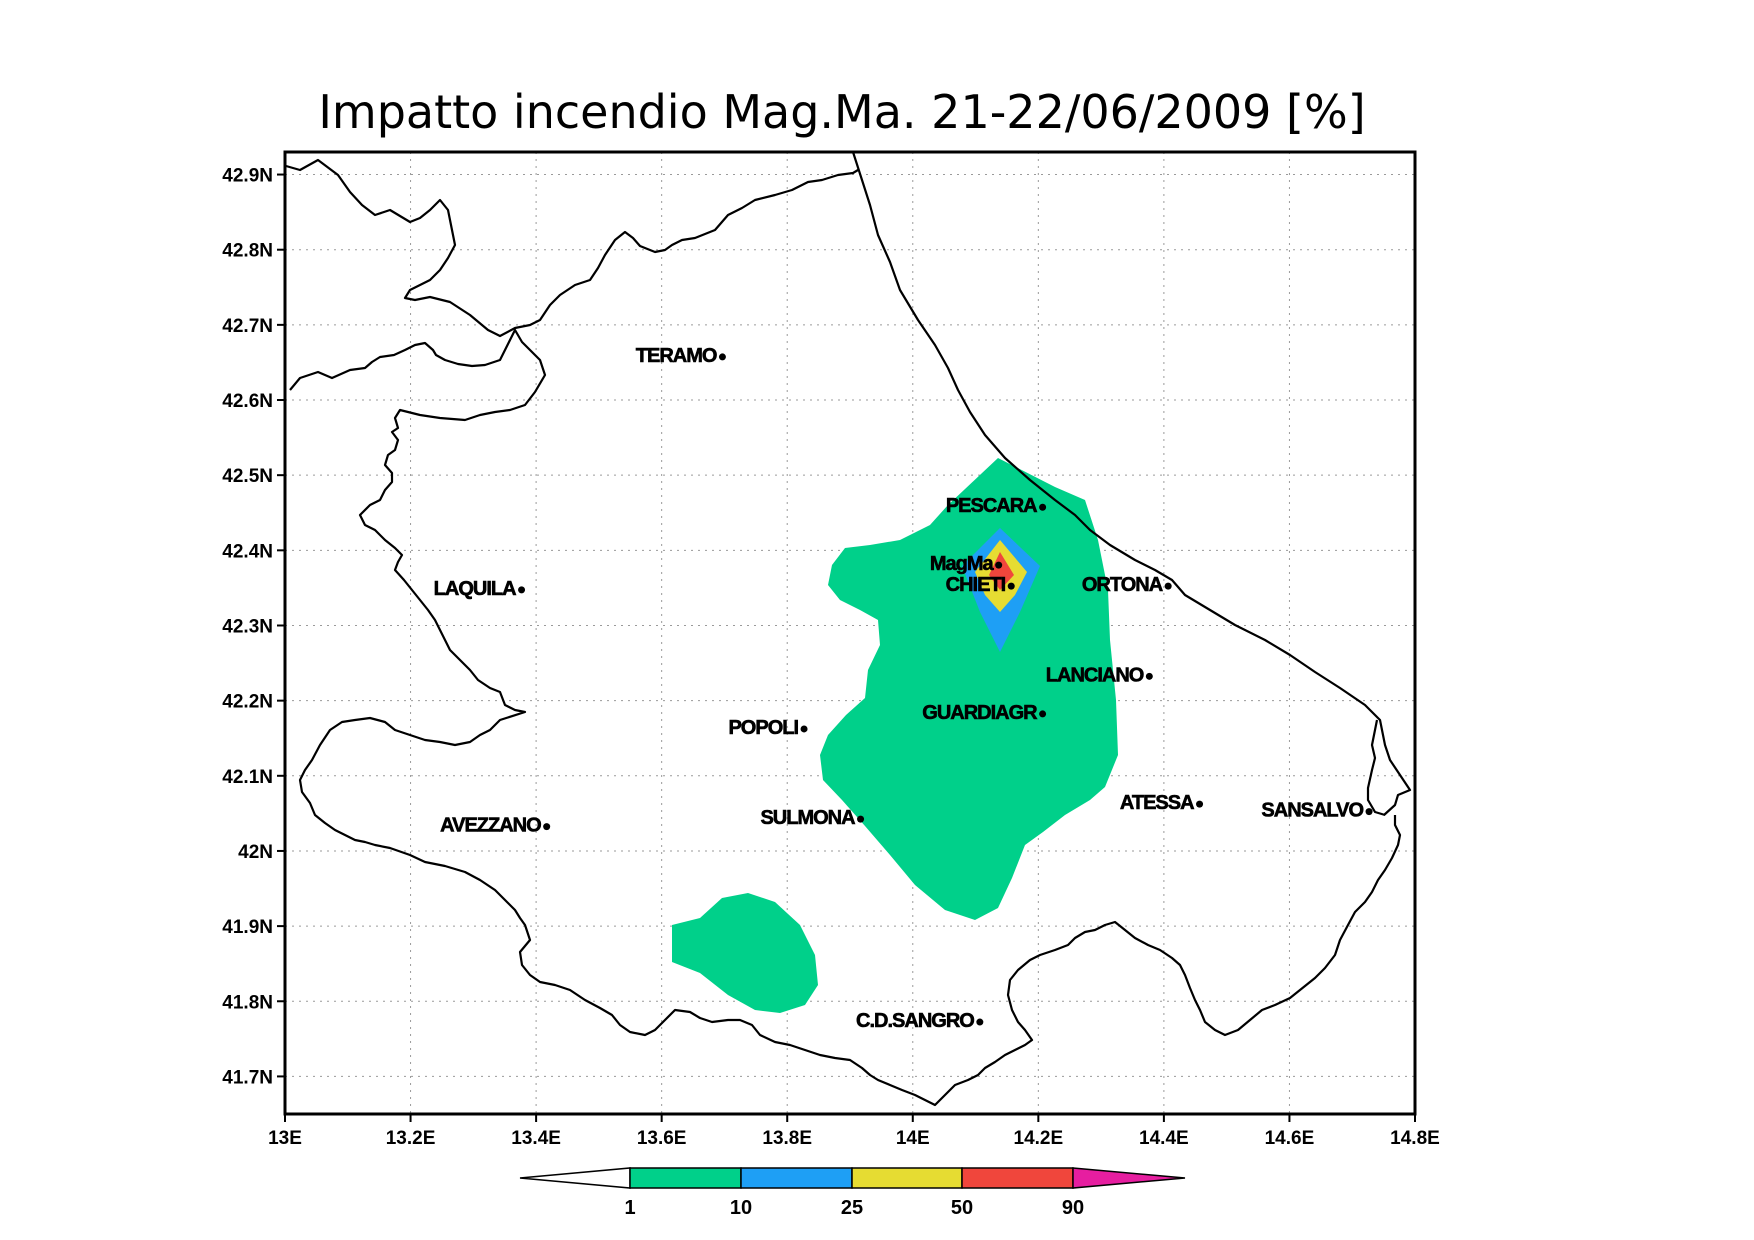  What do you see at coordinates (247, 551) in the screenshot?
I see `lat-tick-label: 42.4N` at bounding box center [247, 551].